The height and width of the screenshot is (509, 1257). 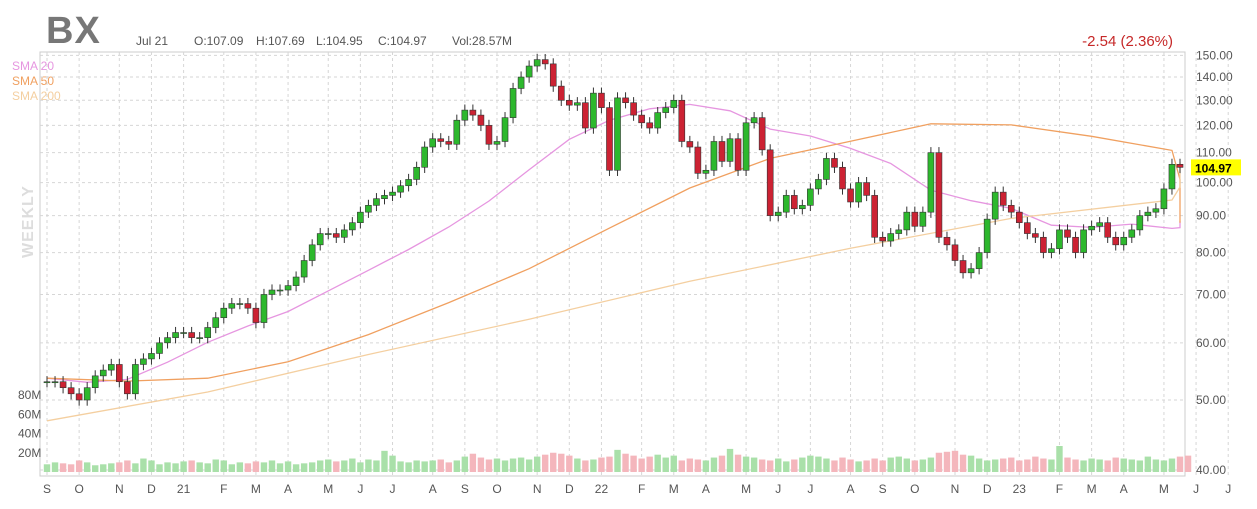 I want to click on price-tick-label: 80.00, so click(x=1211, y=253).